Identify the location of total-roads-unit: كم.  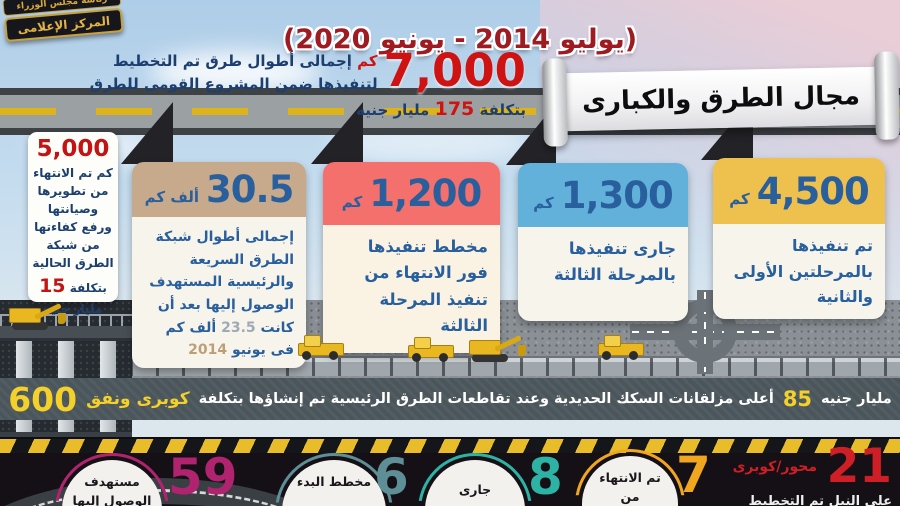
(367, 61).